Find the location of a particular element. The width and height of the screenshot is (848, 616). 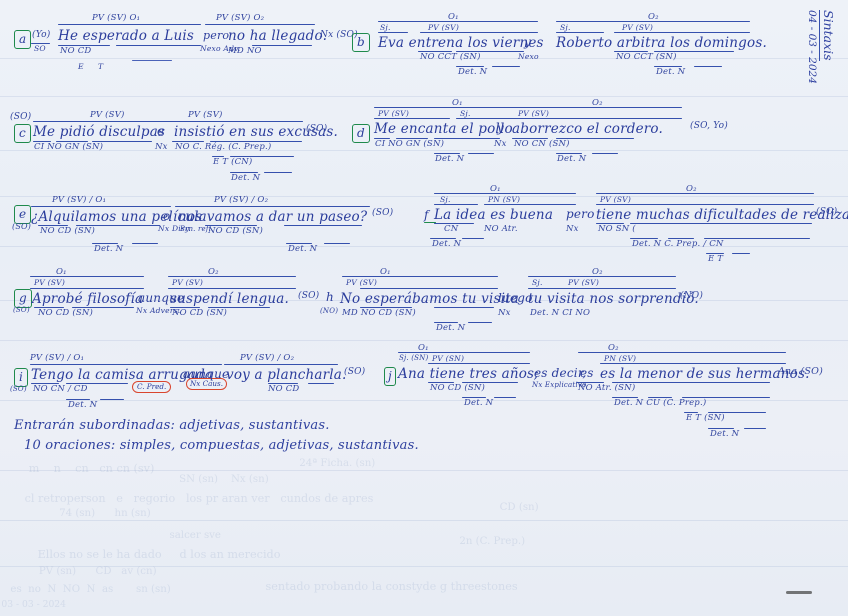

clause-labels-g1: NO CD (SN) is located at coordinates (66, 313).